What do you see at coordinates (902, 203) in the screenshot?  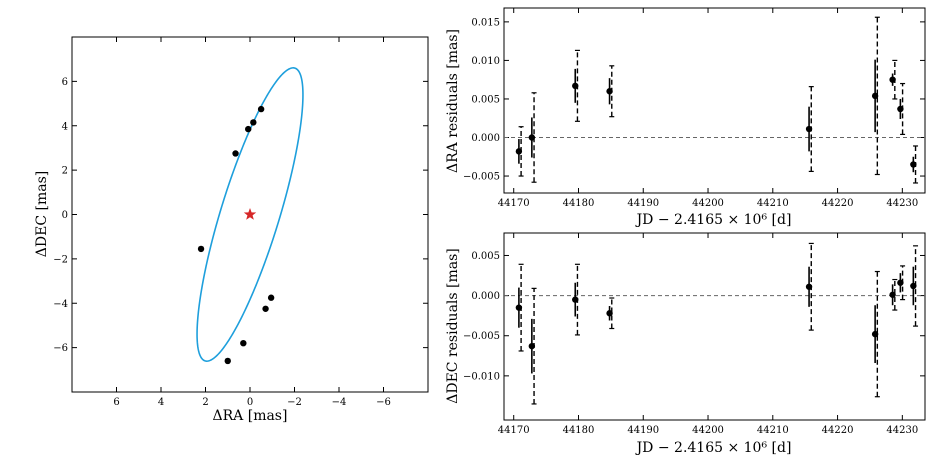 I see `ra-x-tick-label: 44230` at bounding box center [902, 203].